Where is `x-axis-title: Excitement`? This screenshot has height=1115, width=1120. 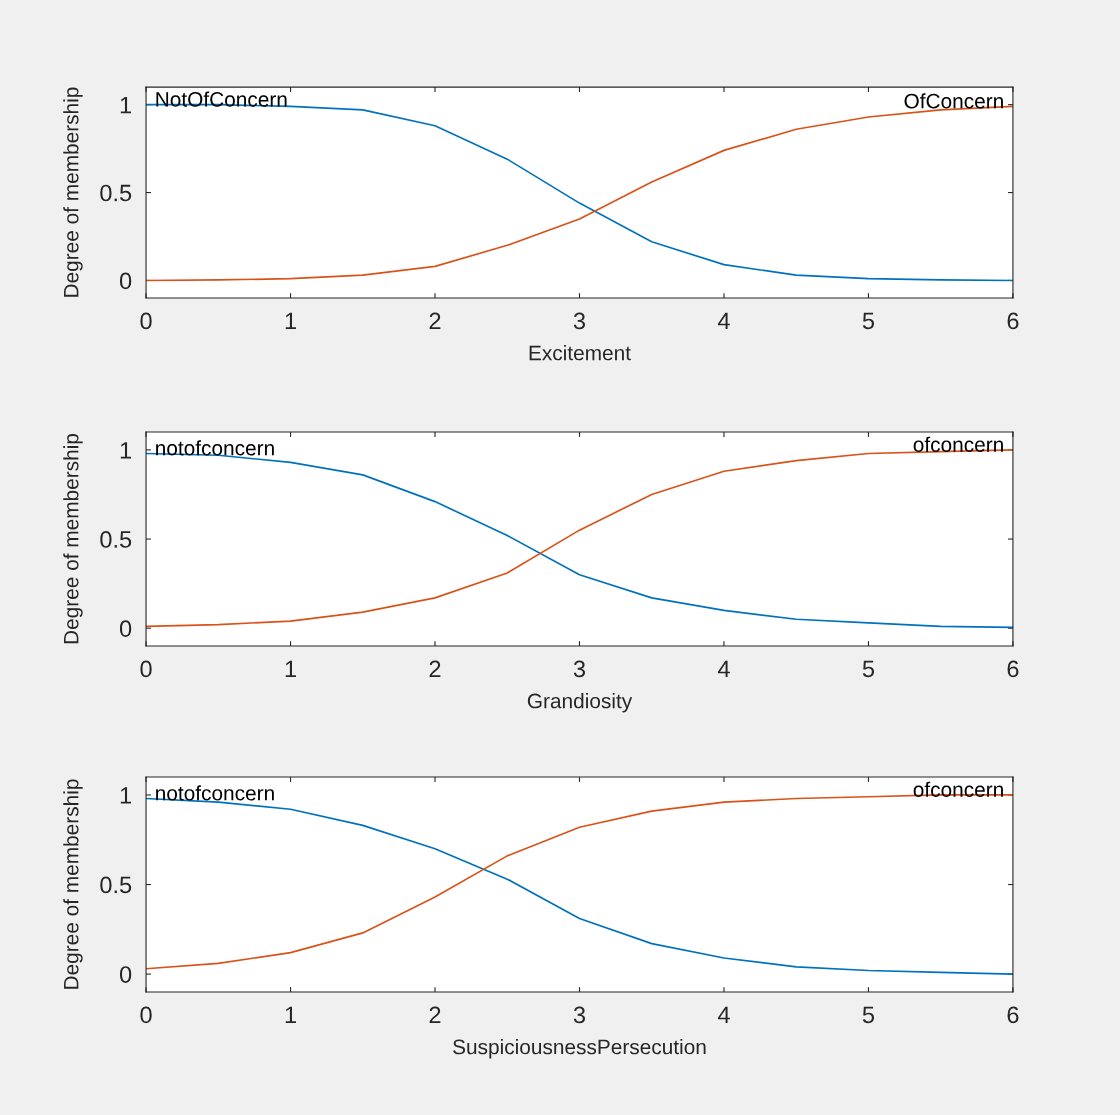 x-axis-title: Excitement is located at coordinates (580, 353).